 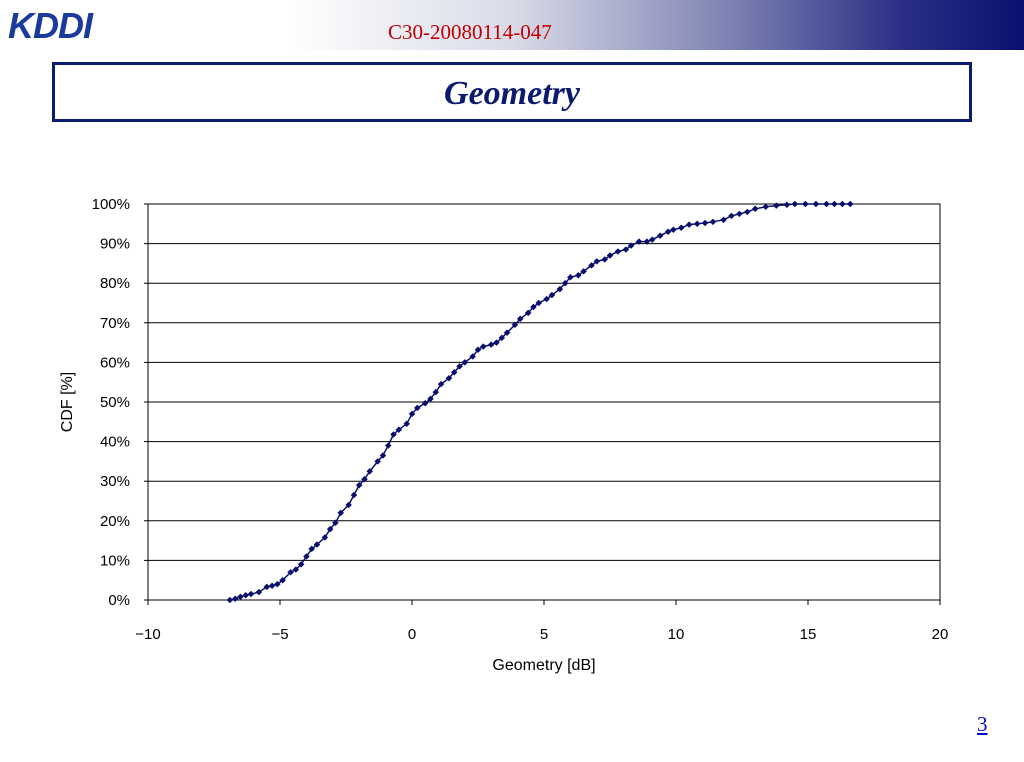 What do you see at coordinates (119, 600) in the screenshot?
I see `y-tick-label: 0%` at bounding box center [119, 600].